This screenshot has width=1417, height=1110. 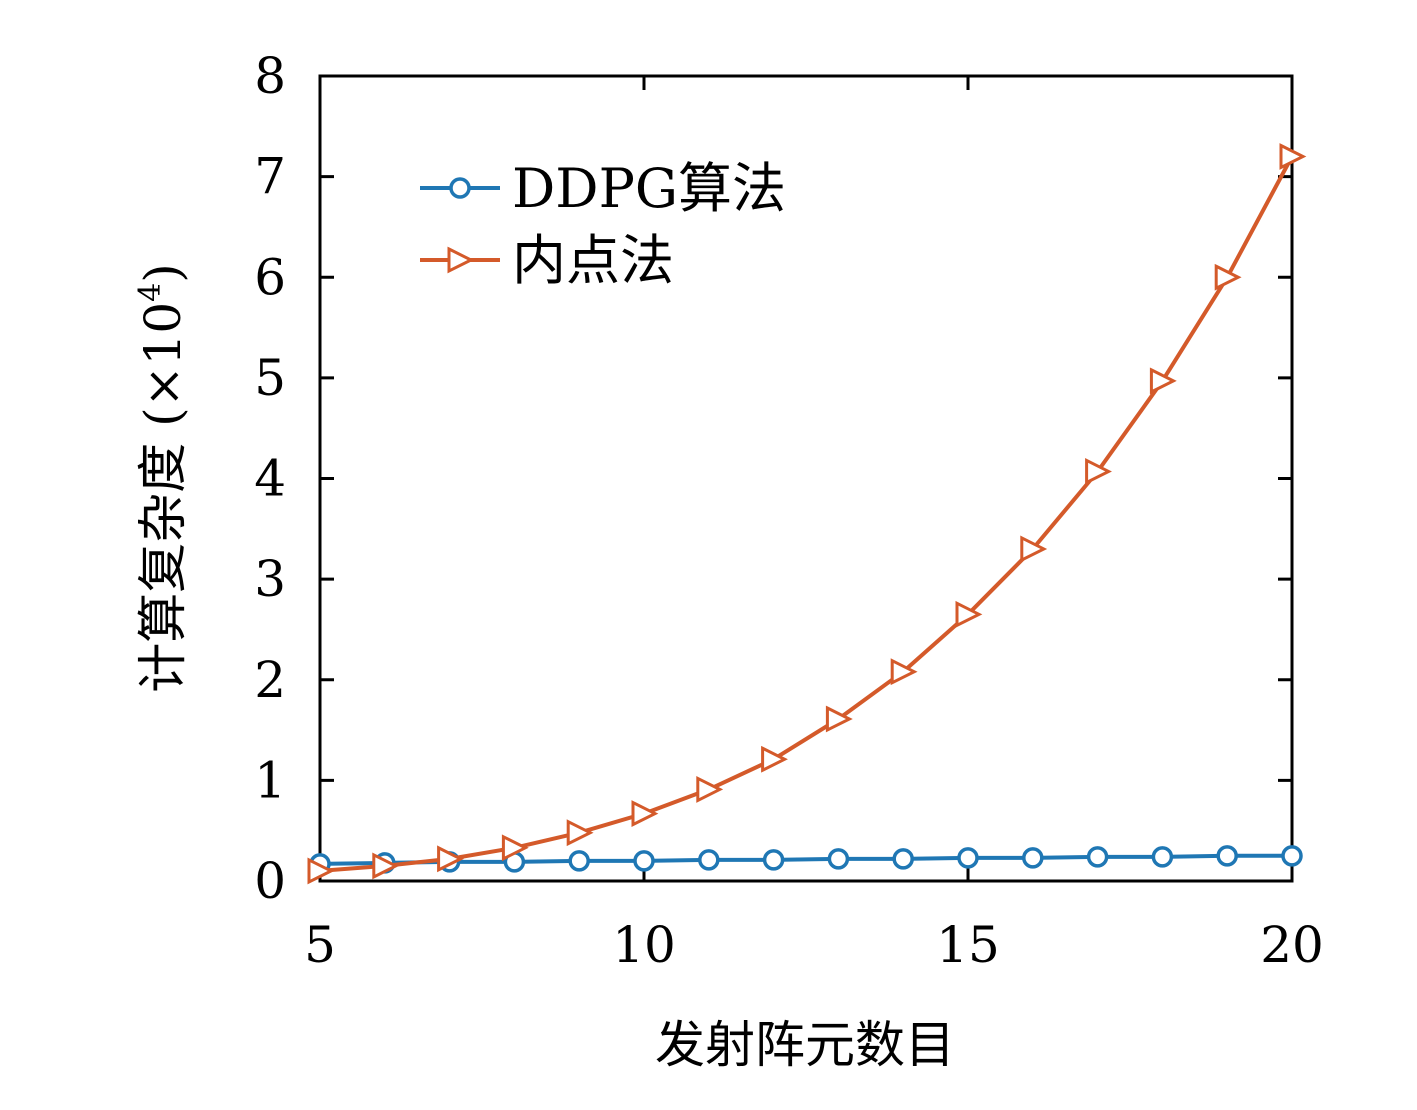 What do you see at coordinates (163, 497) in the screenshot?
I see `y-axis-label-main: 计算复杂度 (×10` at bounding box center [163, 497].